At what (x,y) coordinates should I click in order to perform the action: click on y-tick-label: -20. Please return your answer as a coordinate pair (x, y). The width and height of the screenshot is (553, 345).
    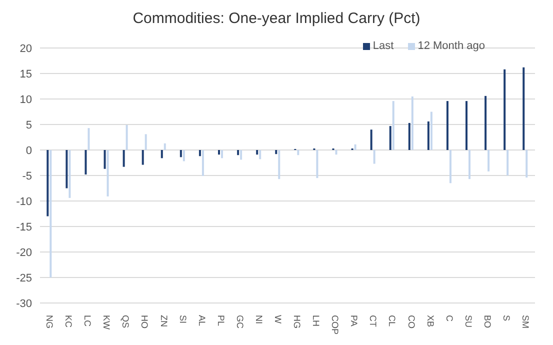
    Looking at the image, I should click on (24, 252).